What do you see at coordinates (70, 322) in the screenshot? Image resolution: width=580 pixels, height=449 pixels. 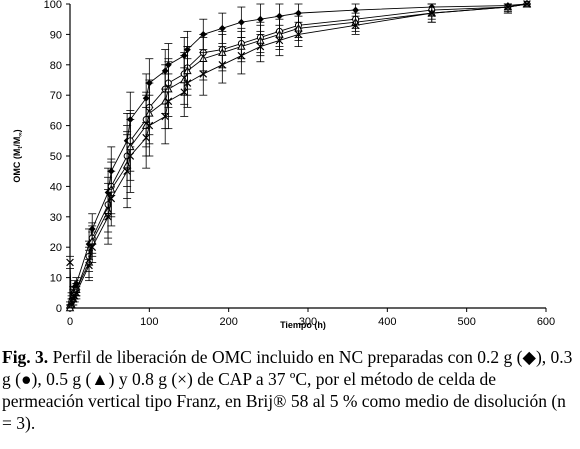 I see `x-tick-label: 0` at bounding box center [70, 322].